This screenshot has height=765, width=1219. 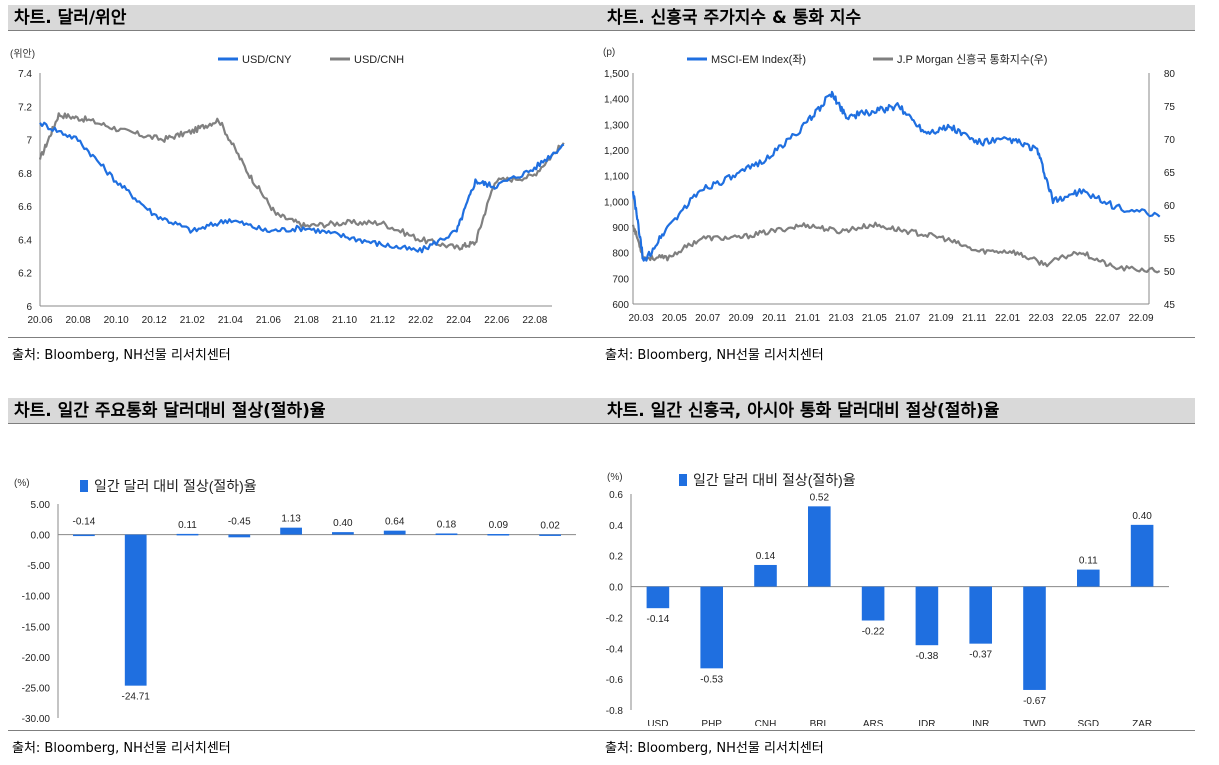 What do you see at coordinates (343, 533) in the screenshot?
I see `bar-GBP` at bounding box center [343, 533].